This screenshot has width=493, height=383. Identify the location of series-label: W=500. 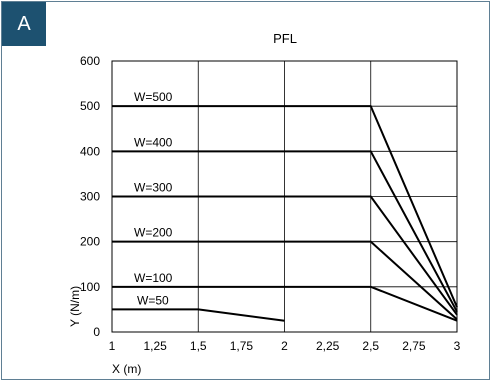
(153, 97).